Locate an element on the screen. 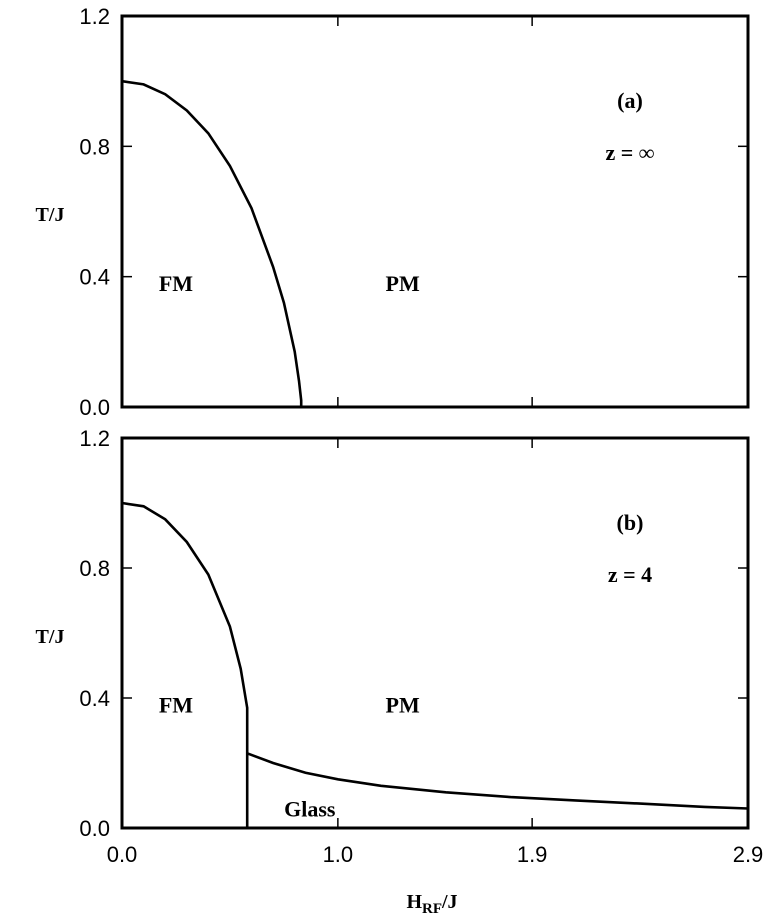 This screenshot has width=770, height=918. panel-b-xtick-labels: 0.0 1.0 1.9 2.9 is located at coordinates (435, 854).